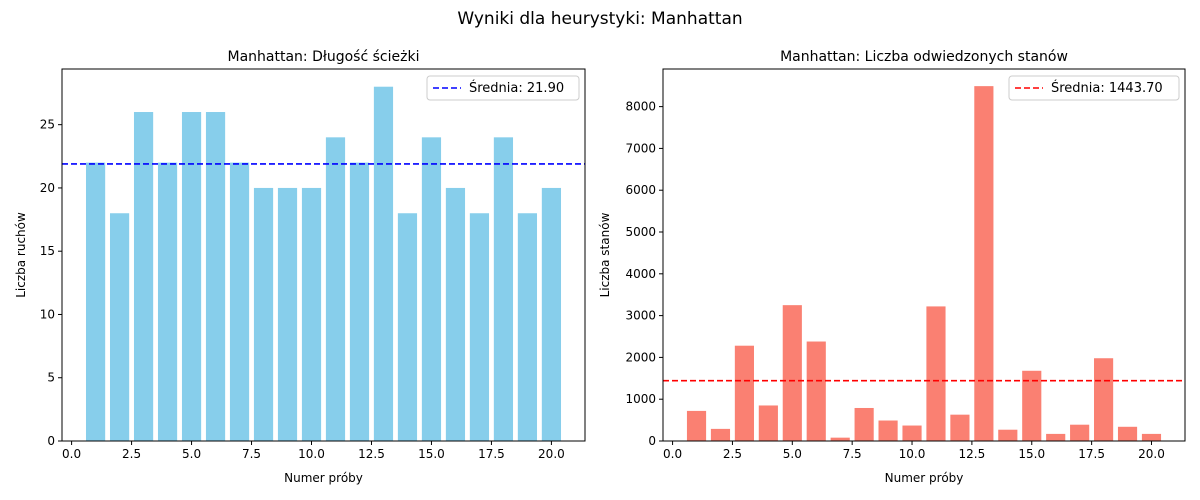 Image resolution: width=1200 pixels, height=500 pixels. What do you see at coordinates (47, 188) in the screenshot?
I see `y-tick-label: 20` at bounding box center [47, 188].